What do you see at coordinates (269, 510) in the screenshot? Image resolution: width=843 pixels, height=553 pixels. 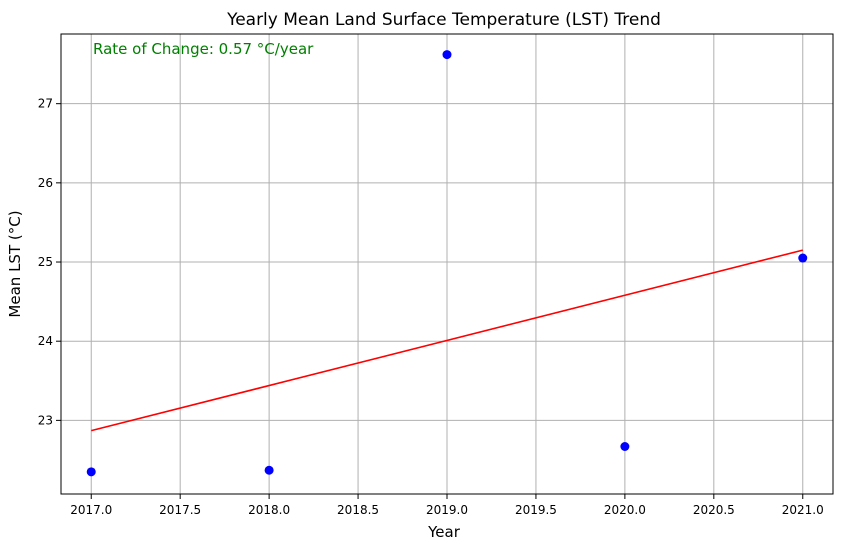 I see `x-tick-label: 2018.0` at bounding box center [269, 510].